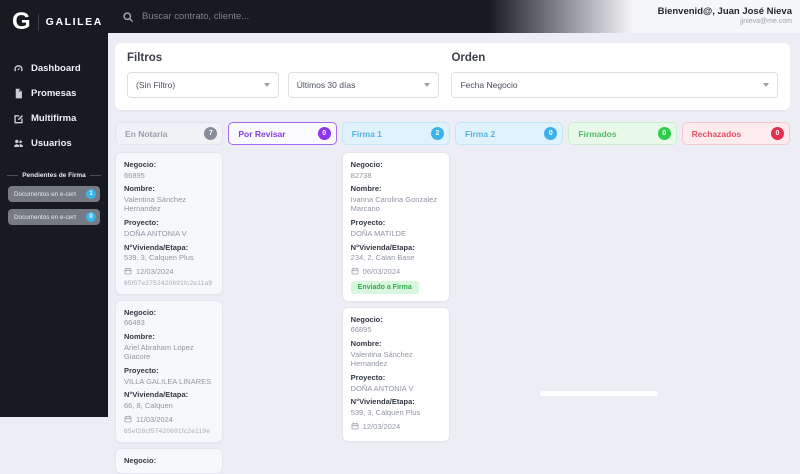 The width and height of the screenshot is (800, 474). Describe the element at coordinates (725, 22) in the screenshot. I see `user-email: jjnieva@me.com` at that location.